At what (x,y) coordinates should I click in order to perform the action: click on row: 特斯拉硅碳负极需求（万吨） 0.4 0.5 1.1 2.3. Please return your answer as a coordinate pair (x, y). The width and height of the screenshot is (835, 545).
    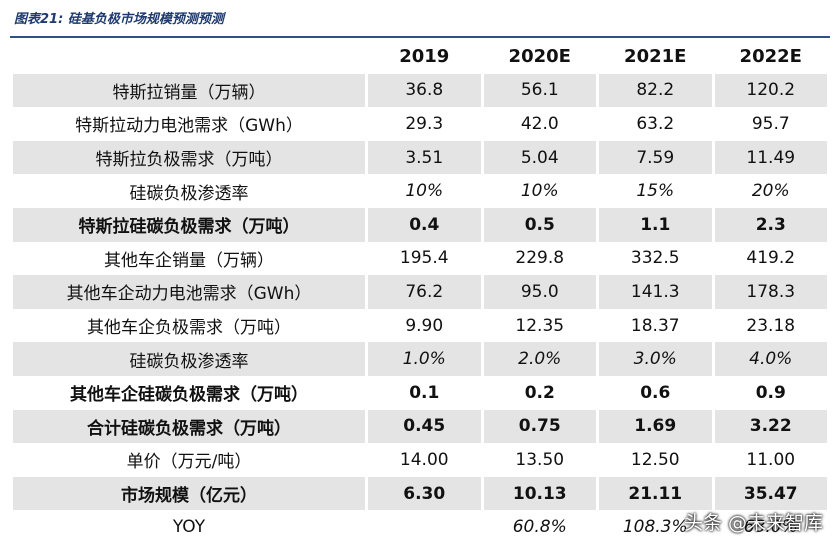
    Looking at the image, I should click on (420, 224).